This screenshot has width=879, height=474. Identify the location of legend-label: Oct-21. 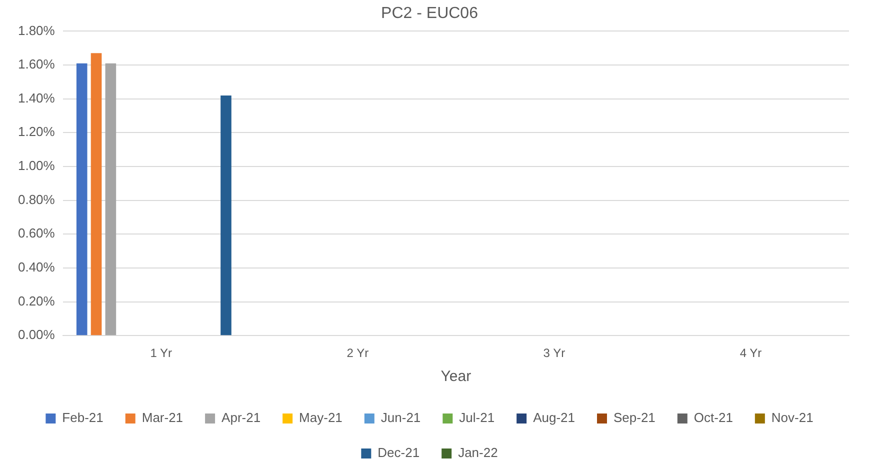
(713, 418).